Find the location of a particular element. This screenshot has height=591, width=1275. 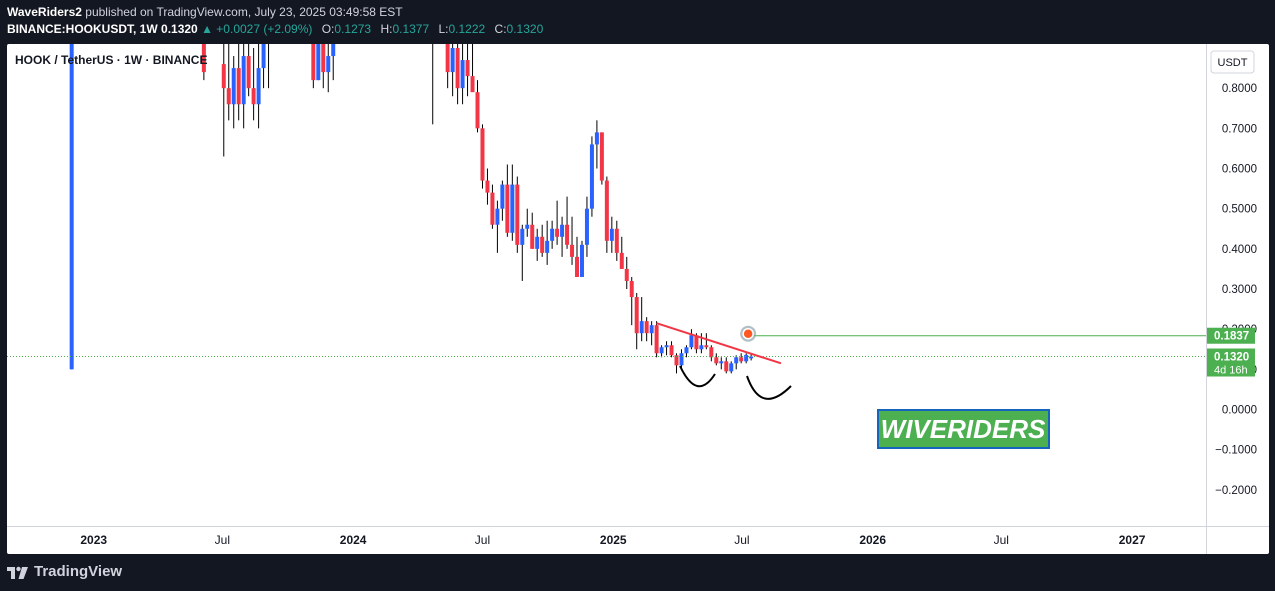

watermark-text: WIVERIDERS is located at coordinates (963, 429).